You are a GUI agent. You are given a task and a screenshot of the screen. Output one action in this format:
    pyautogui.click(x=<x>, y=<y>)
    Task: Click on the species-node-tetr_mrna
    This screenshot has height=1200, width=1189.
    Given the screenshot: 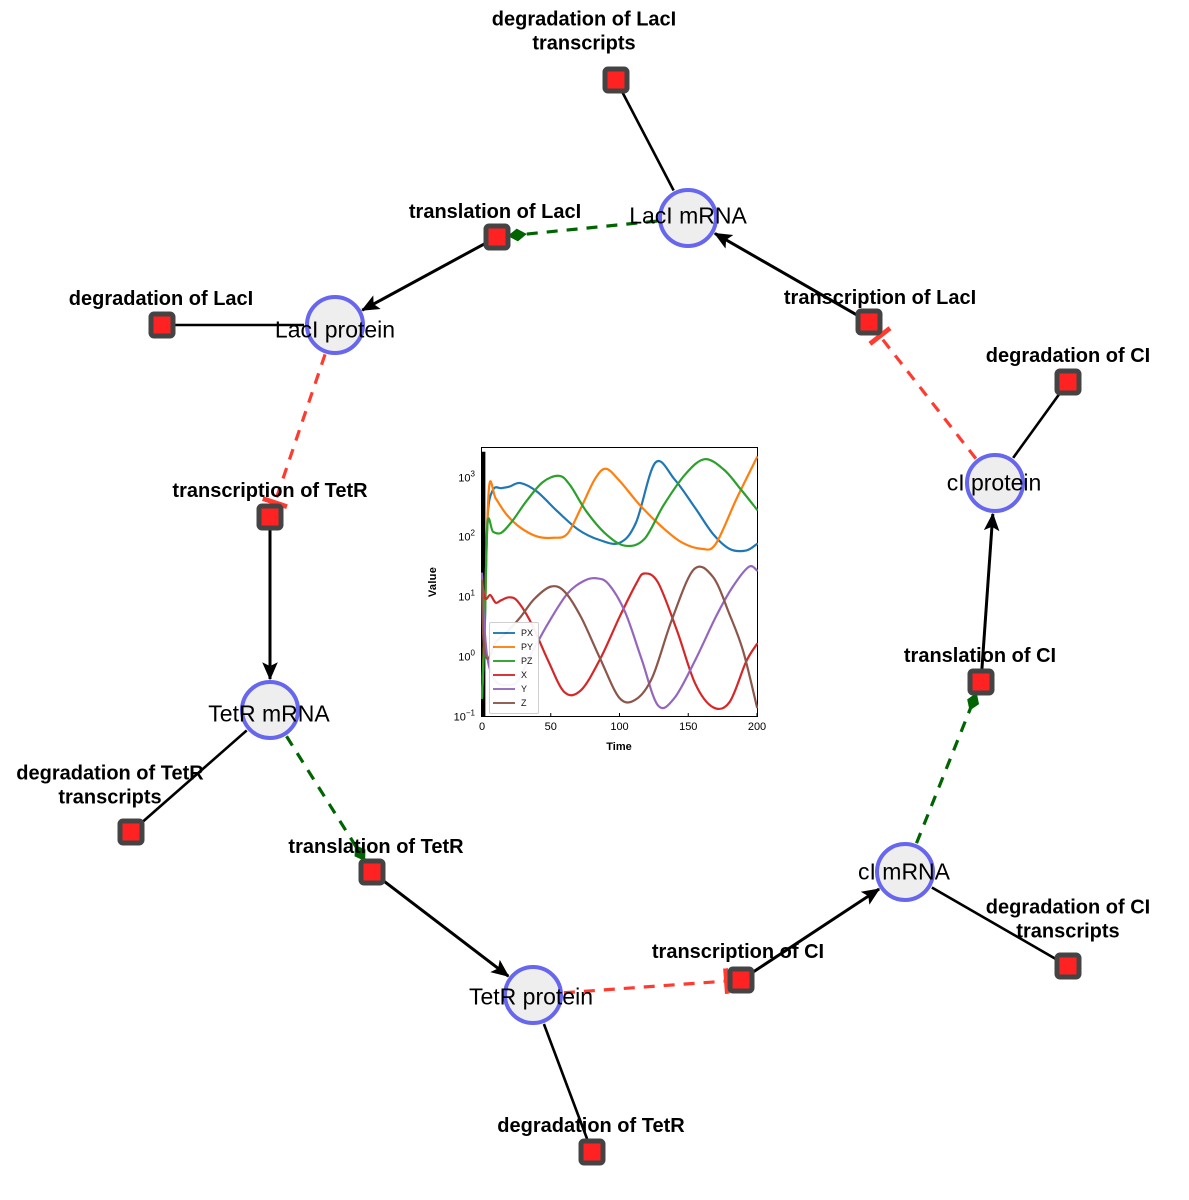 What is the action you would take?
    pyautogui.click(x=270, y=710)
    